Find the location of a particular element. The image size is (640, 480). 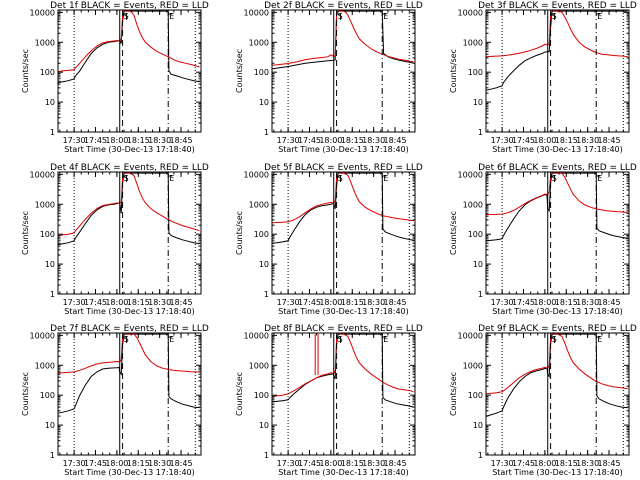

panel-title: Det 1f BLACK = Events, RED = LLD is located at coordinates (129, 6).